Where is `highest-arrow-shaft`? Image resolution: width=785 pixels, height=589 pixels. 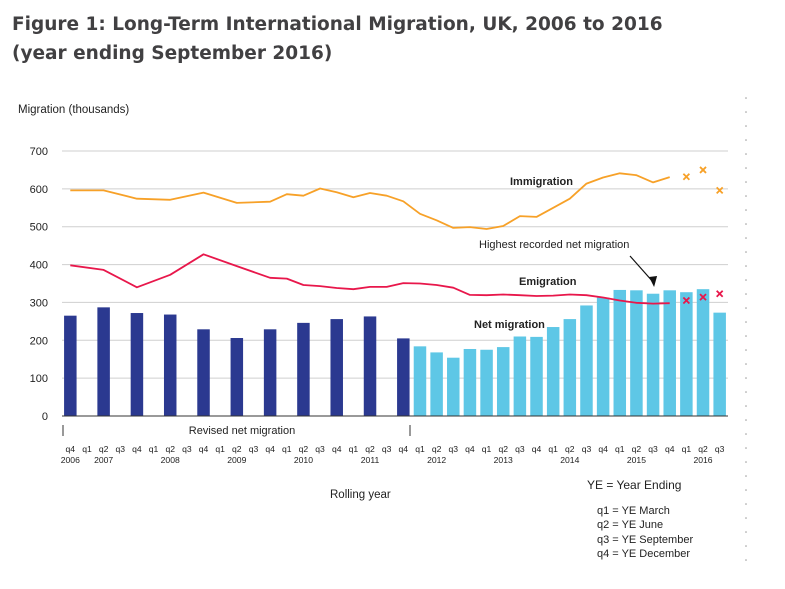
highest-arrow-shaft is located at coordinates (641, 269).